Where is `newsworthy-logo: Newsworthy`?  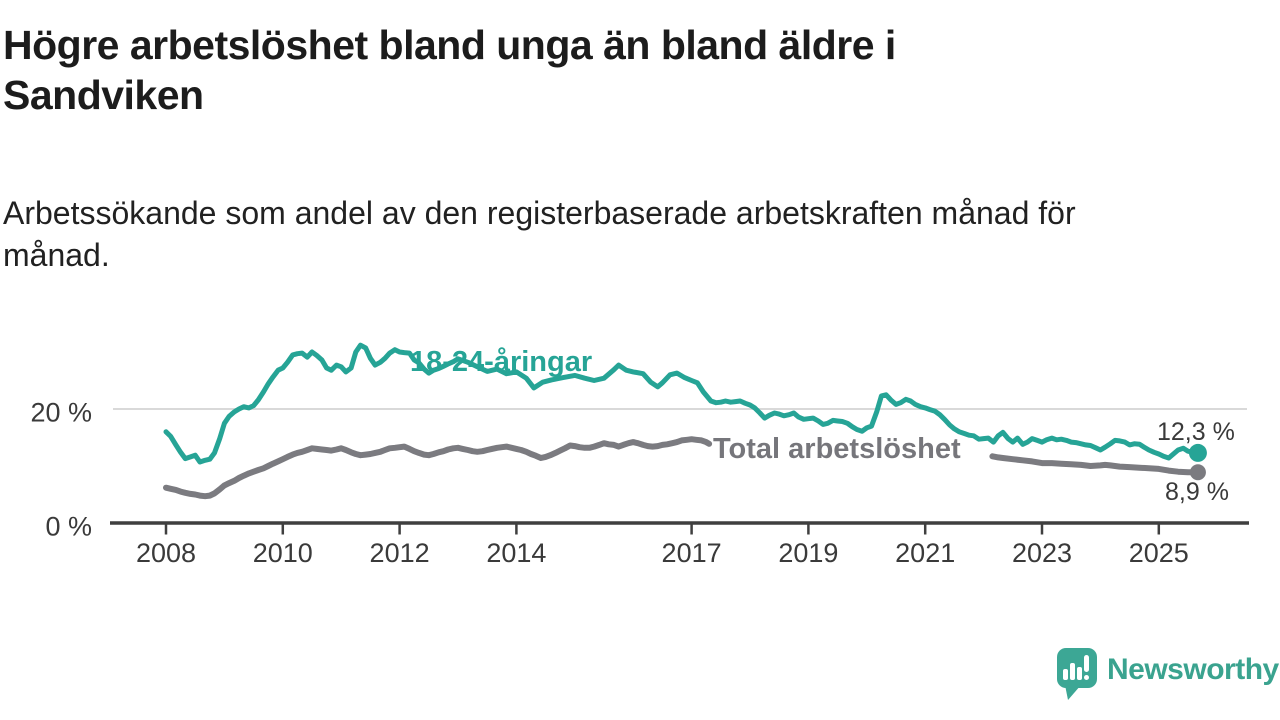 newsworthy-logo: Newsworthy is located at coordinates (1167, 673).